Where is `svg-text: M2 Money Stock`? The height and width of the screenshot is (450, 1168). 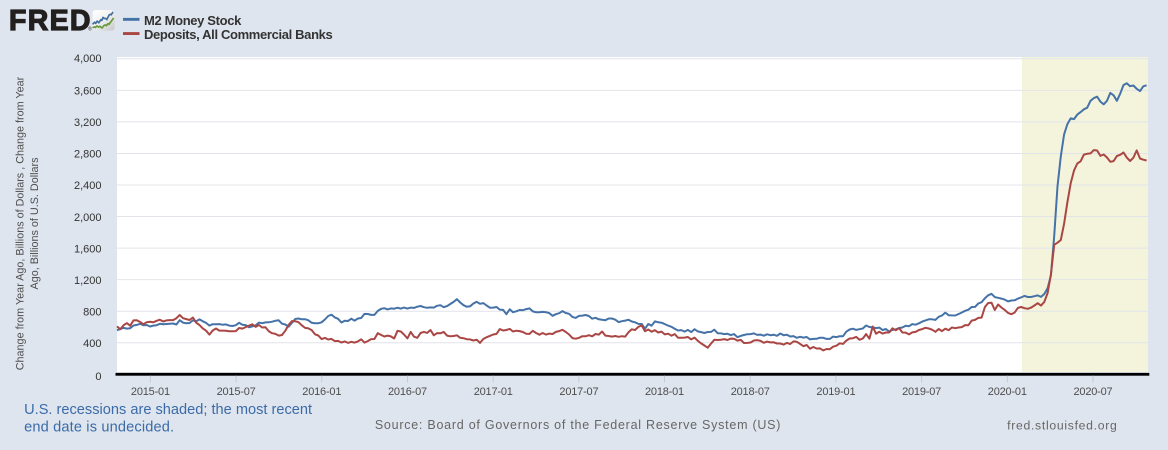 svg-text: M2 Money Stock is located at coordinates (193, 20).